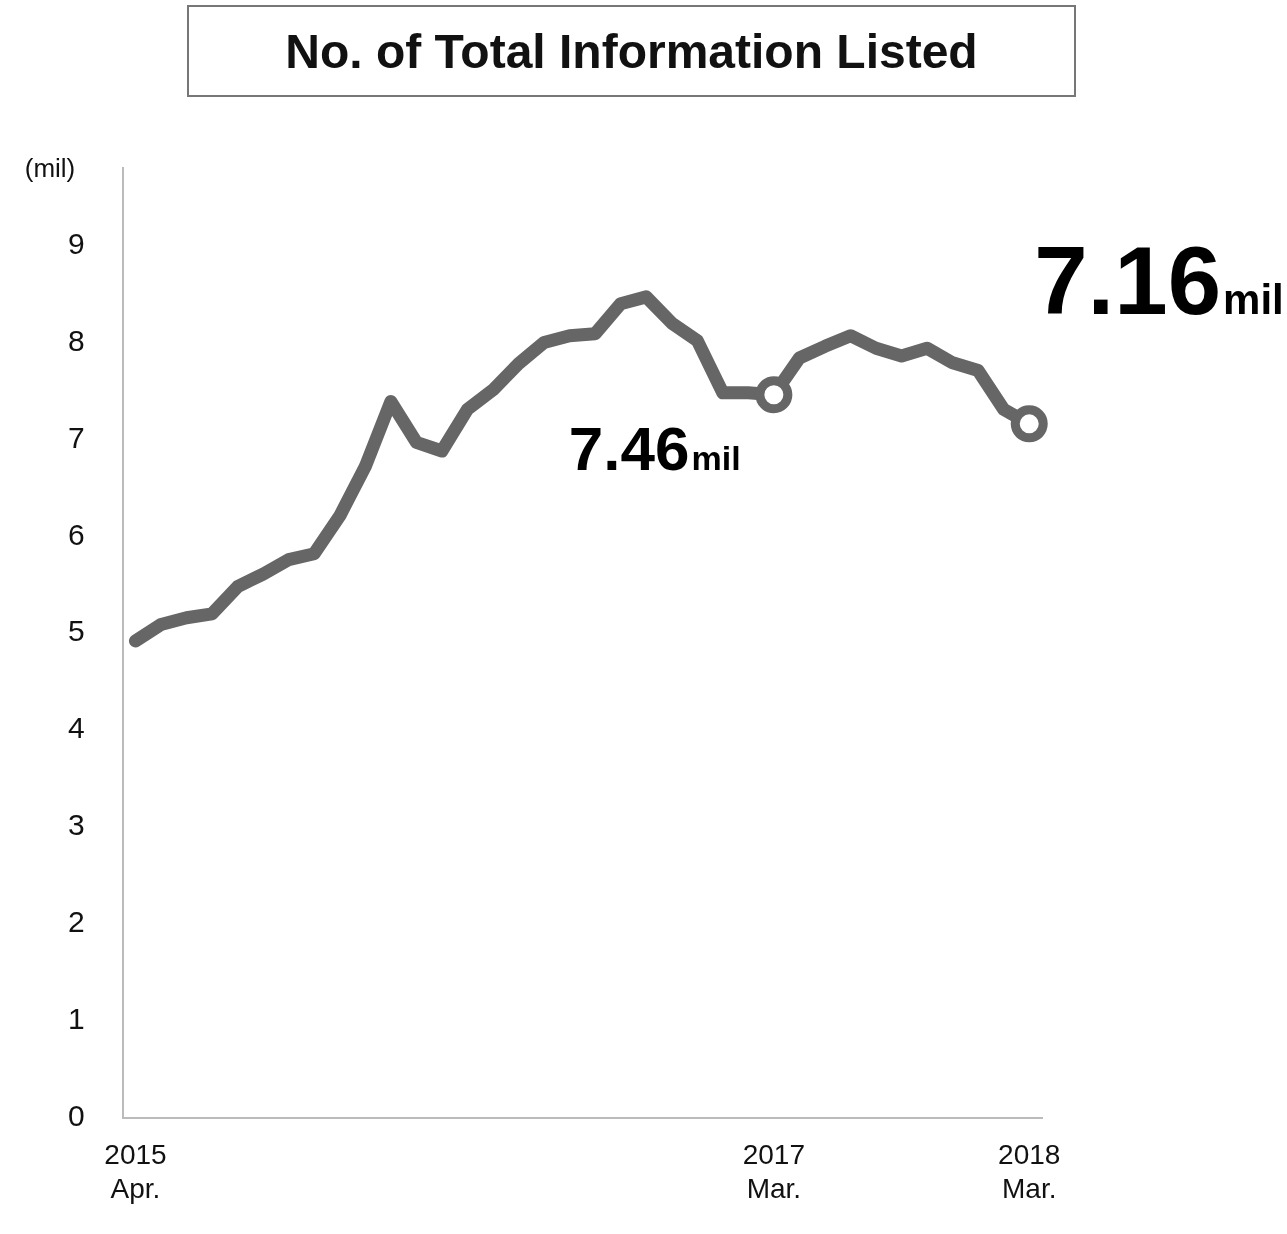 The width and height of the screenshot is (1287, 1234). Describe the element at coordinates (1159, 280) in the screenshot. I see `data-label: 7.16mil` at that location.